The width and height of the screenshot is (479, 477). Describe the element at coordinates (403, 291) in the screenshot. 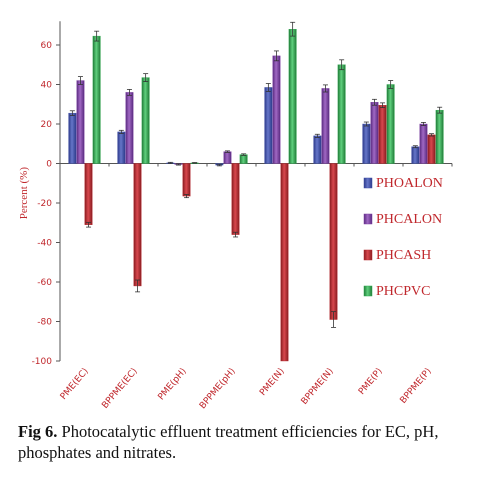

I see `legend-label-phcpvc: PHCPVC` at that location.